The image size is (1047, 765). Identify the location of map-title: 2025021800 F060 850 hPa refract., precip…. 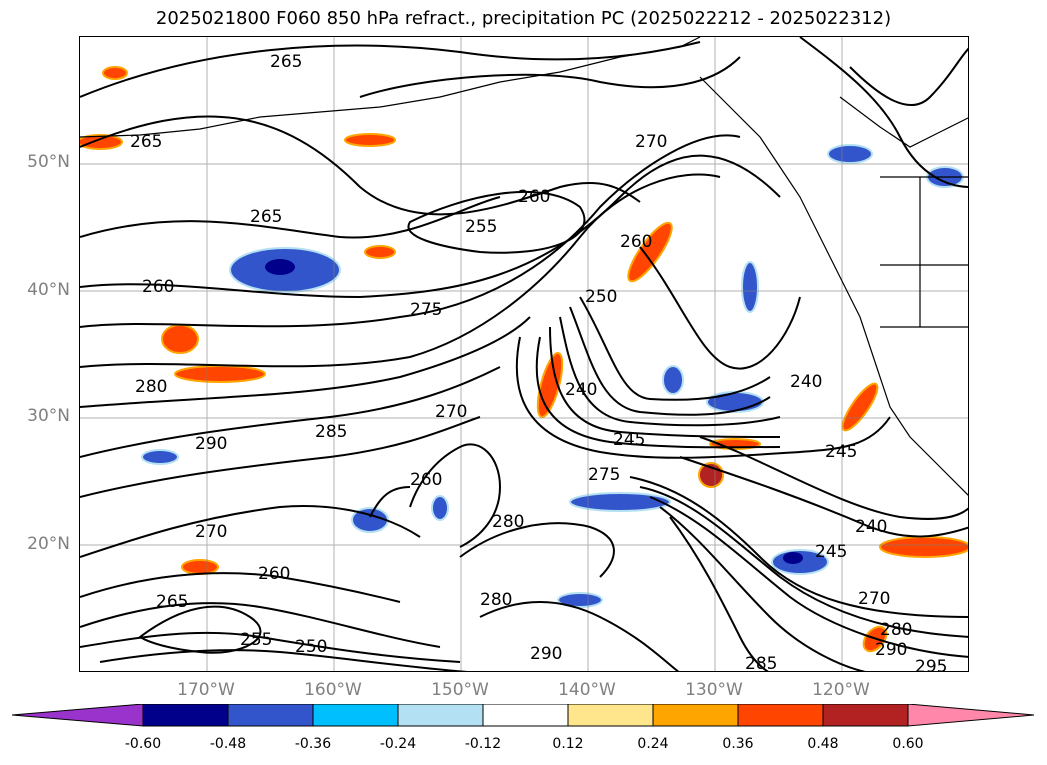
(523, 18).